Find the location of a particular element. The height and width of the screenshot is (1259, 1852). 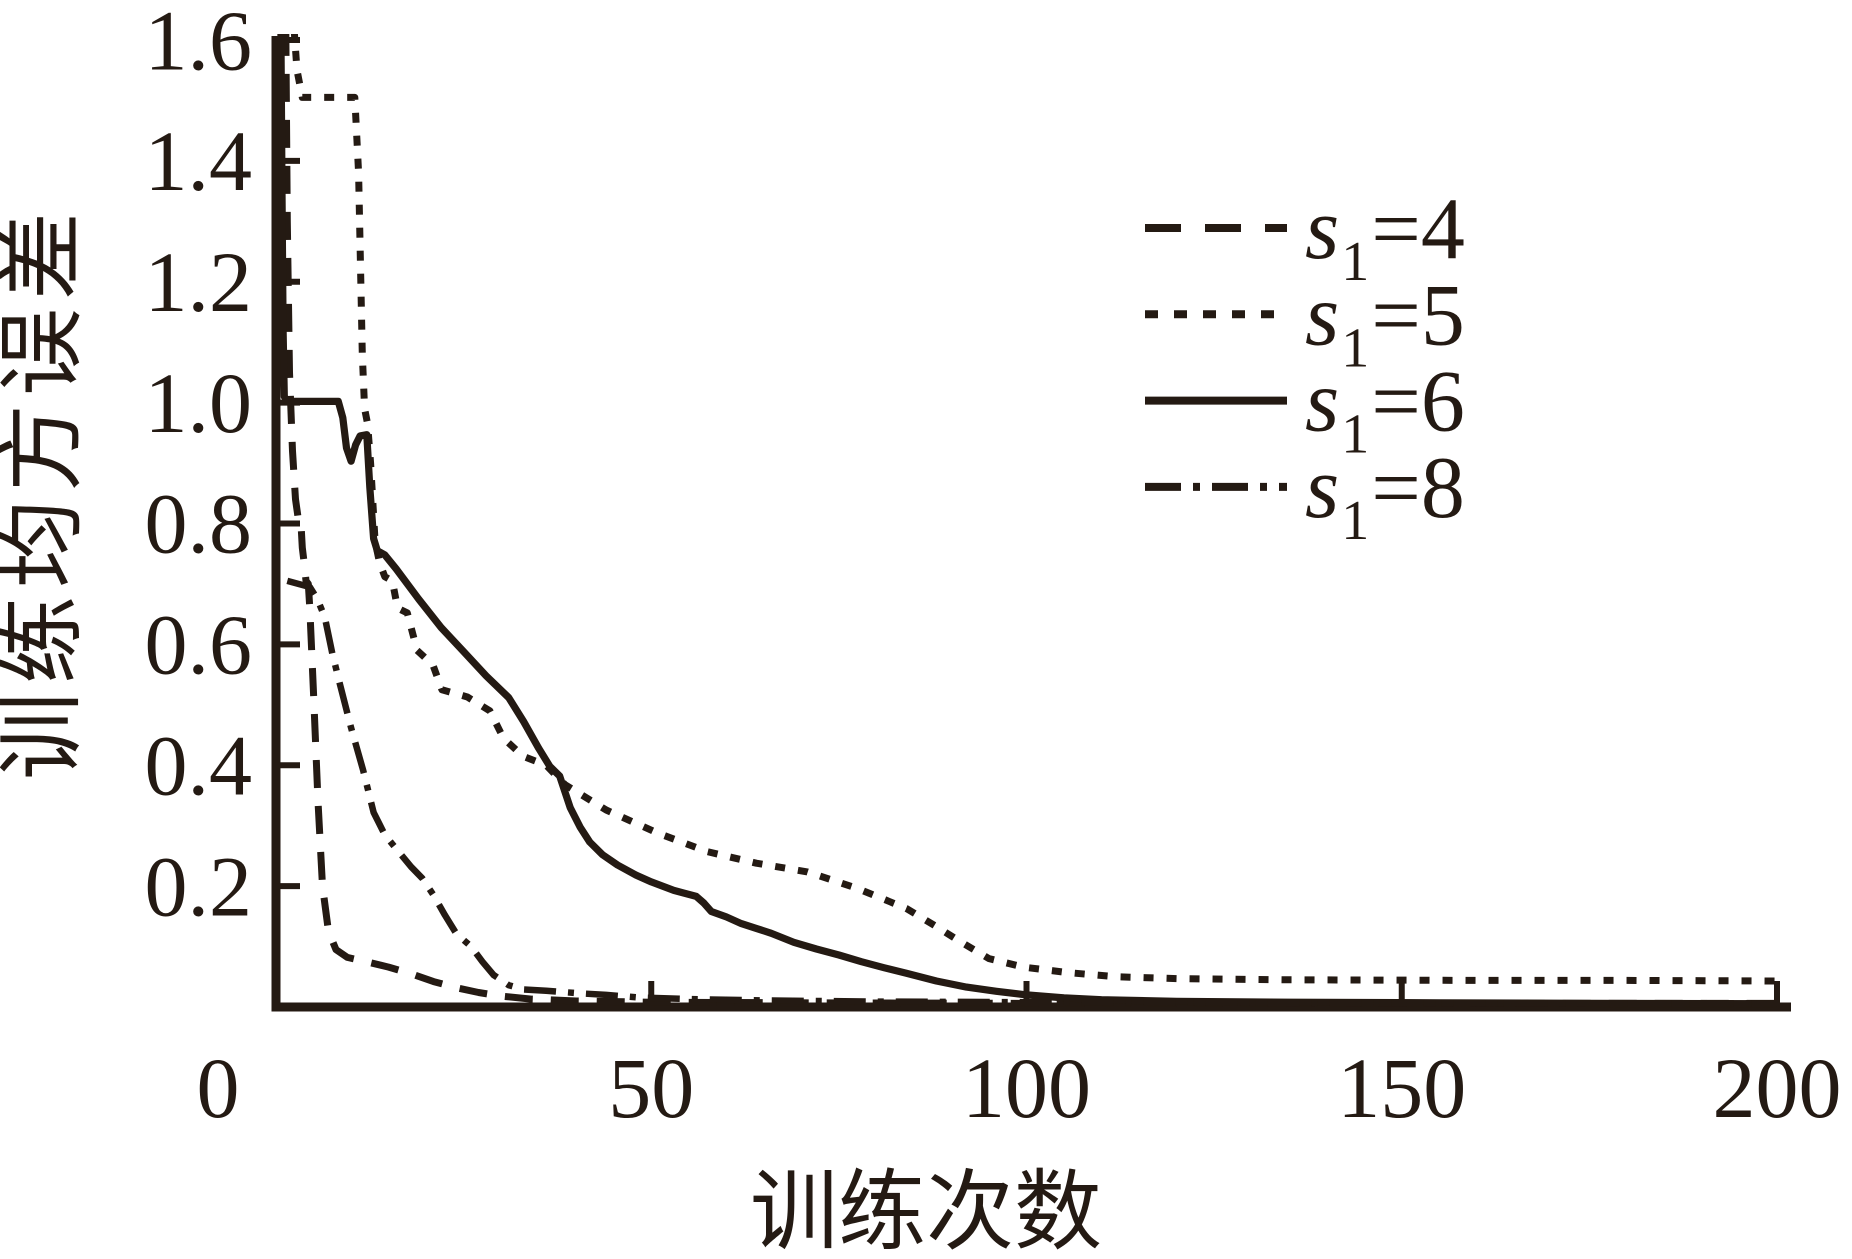

legend-row-4: s1=4 is located at coordinates (1305, 237).